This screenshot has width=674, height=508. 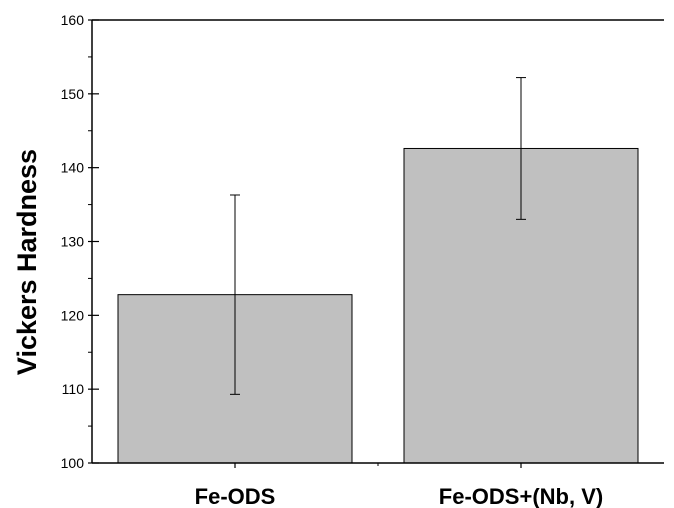 What do you see at coordinates (27, 262) in the screenshot?
I see `y-axis-title: Vickers Hardness` at bounding box center [27, 262].